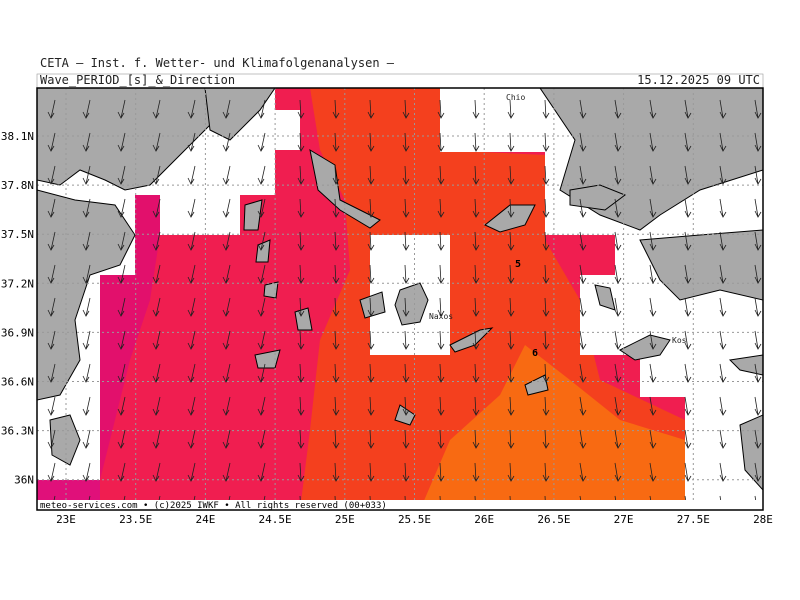 The image size is (800, 600). Describe the element at coordinates (698, 80) in the screenshot. I see `valid-time: 15.12.2025 09 UTC` at that location.